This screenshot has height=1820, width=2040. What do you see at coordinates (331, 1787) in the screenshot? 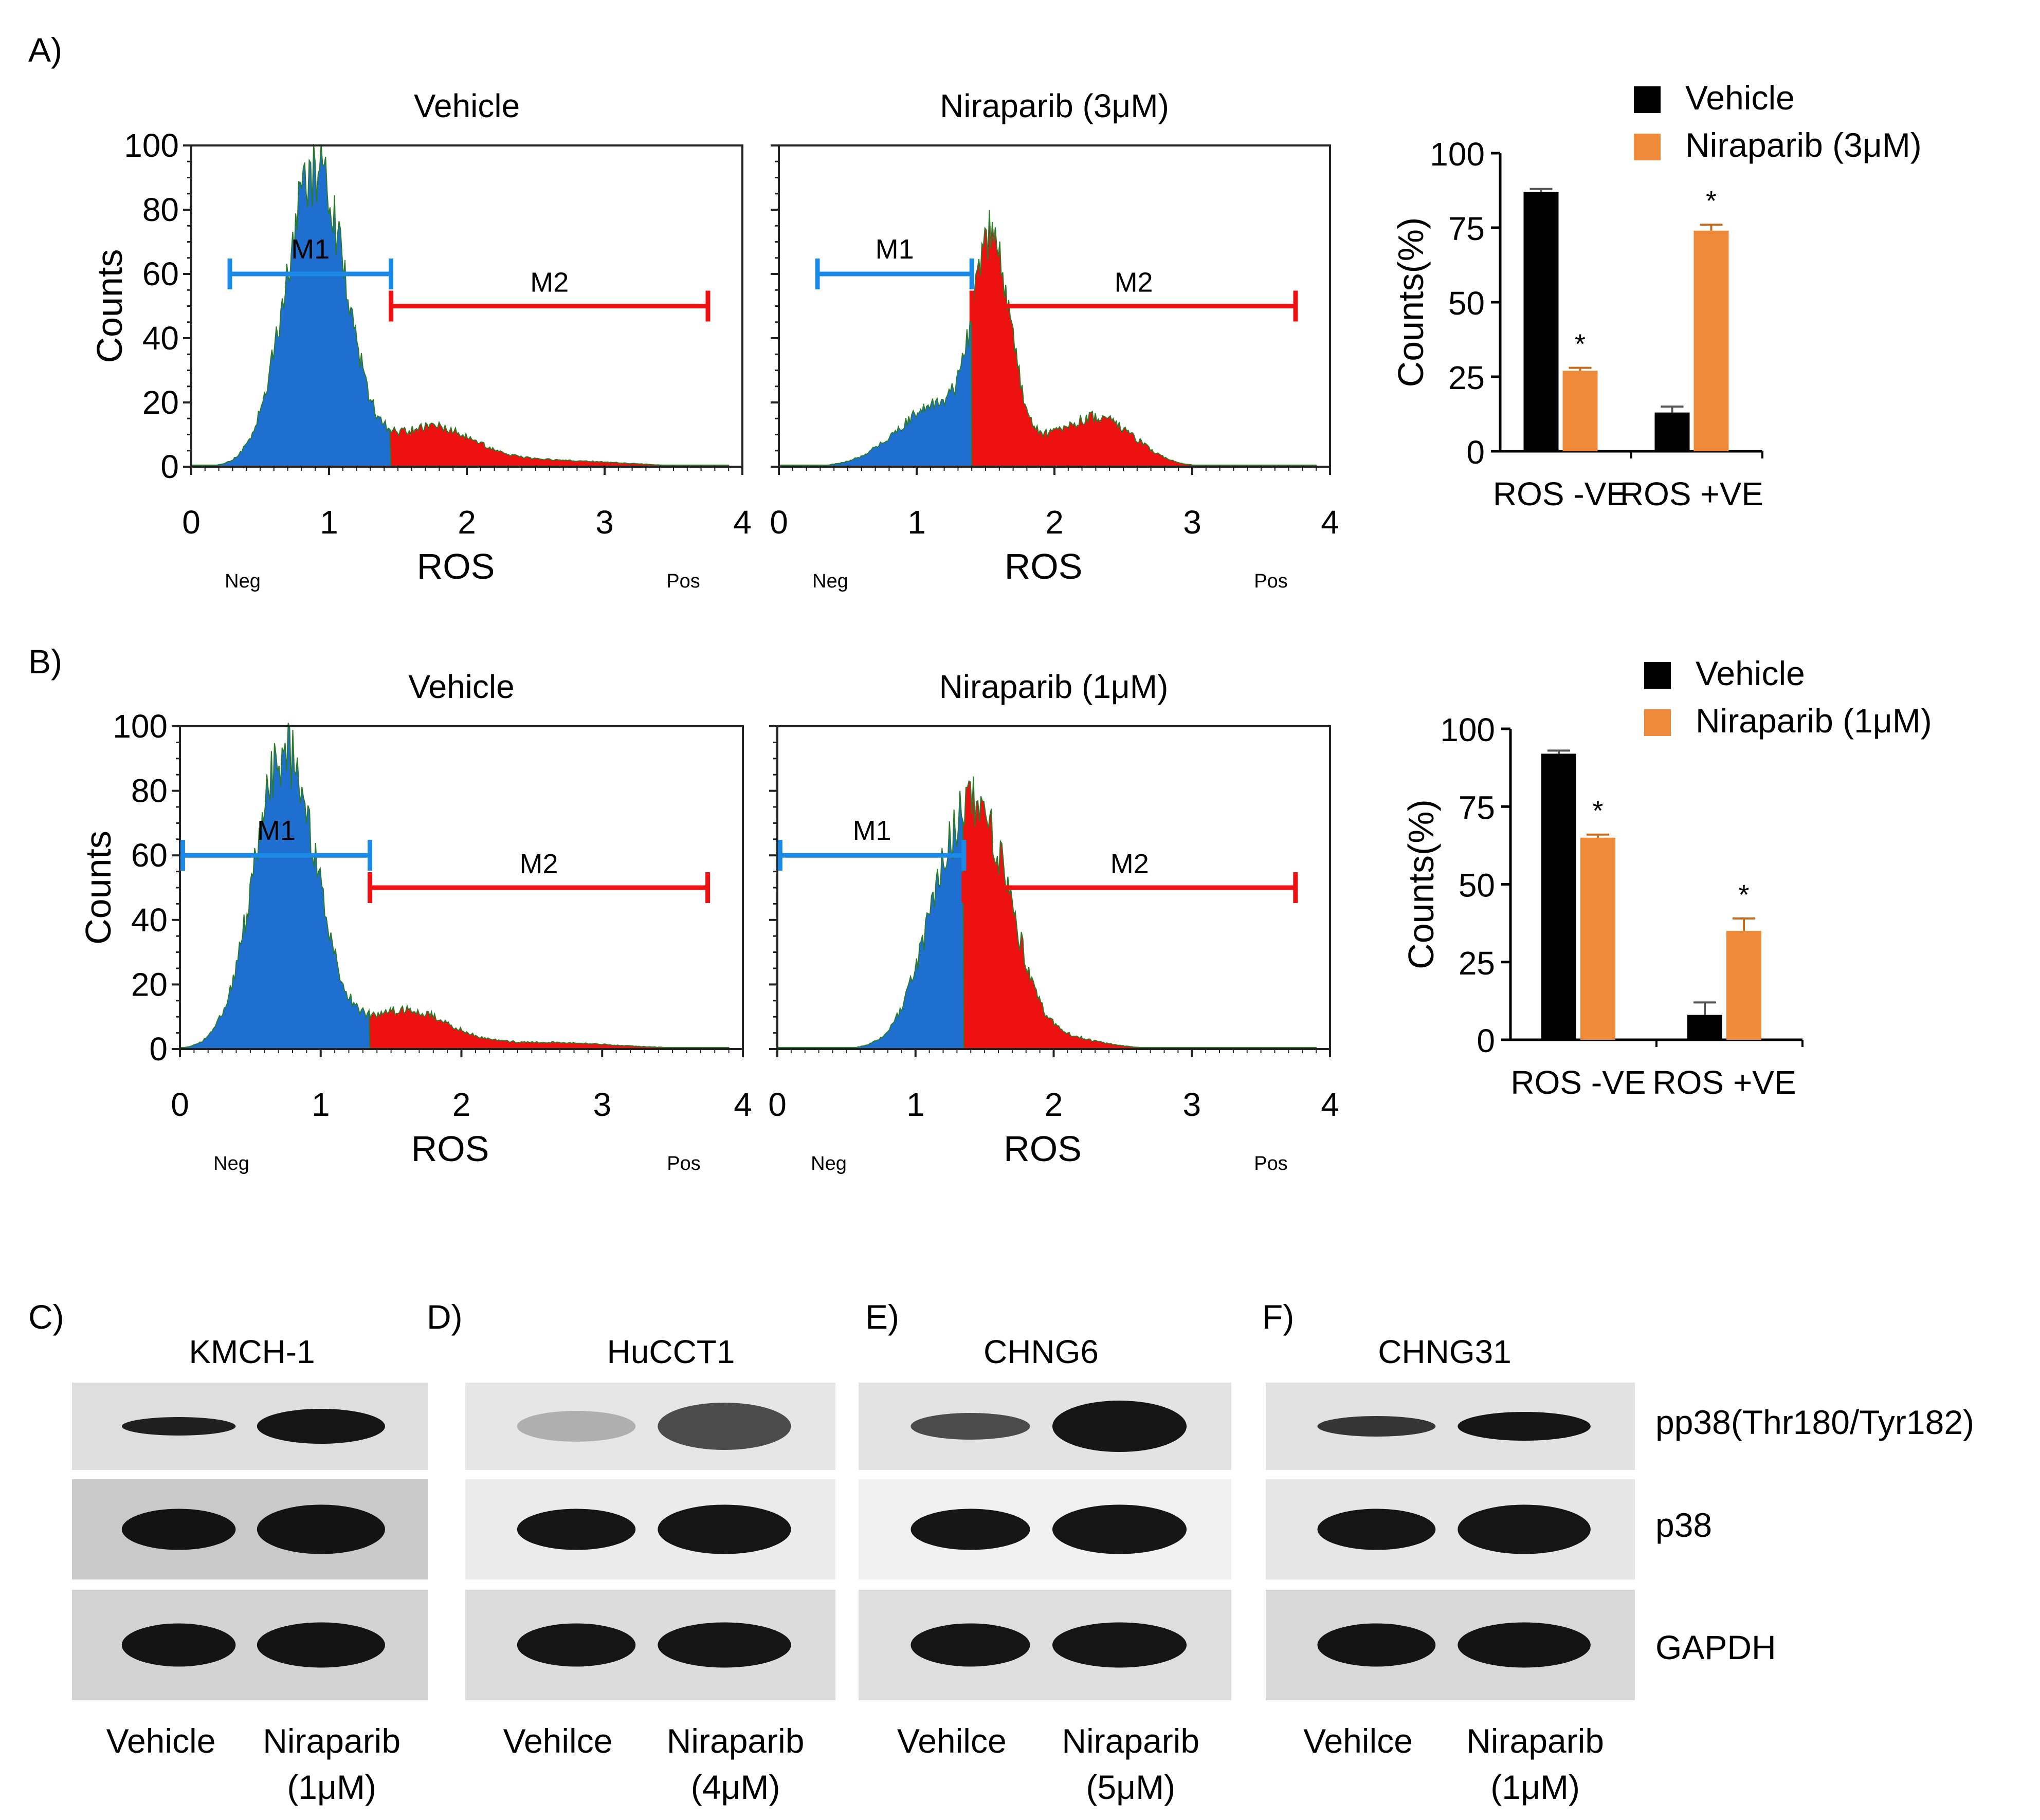
I see `lane-label: (1μM)` at bounding box center [331, 1787].